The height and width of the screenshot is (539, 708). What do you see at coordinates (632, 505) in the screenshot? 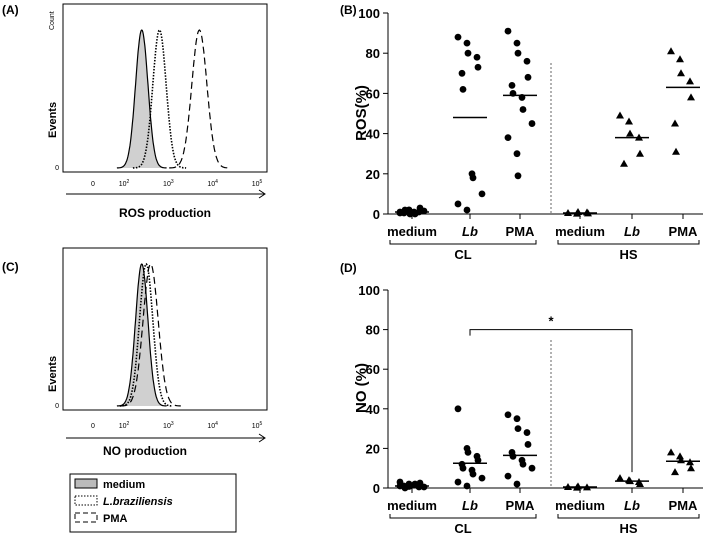
I see `panel-d-xtick-4: Lb` at bounding box center [632, 505].